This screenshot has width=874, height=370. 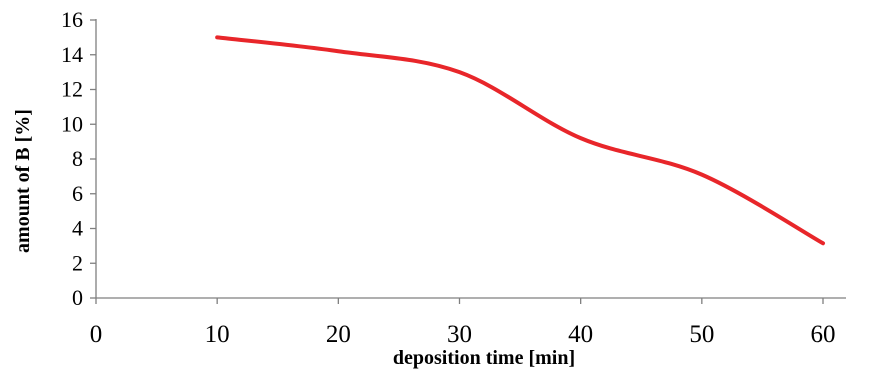 What do you see at coordinates (217, 334) in the screenshot?
I see `x-tick-label: 10` at bounding box center [217, 334].